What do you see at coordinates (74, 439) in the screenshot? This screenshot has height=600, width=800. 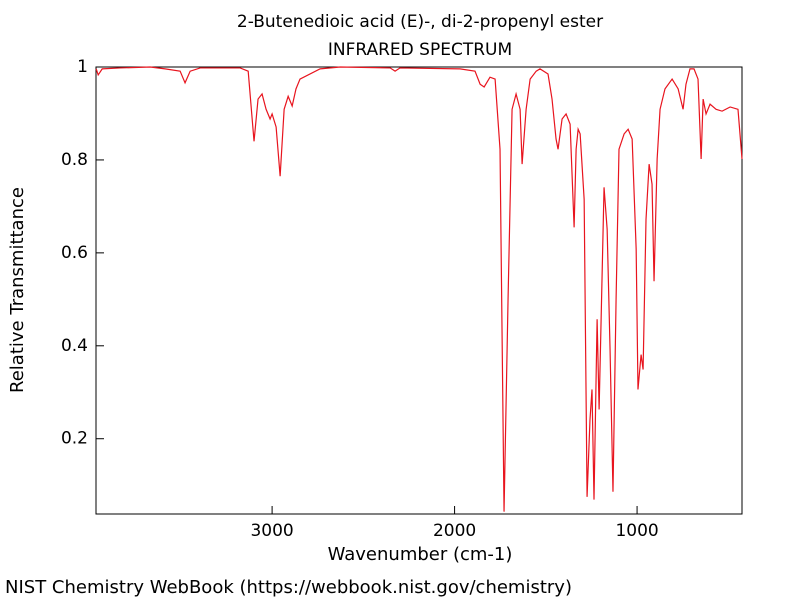 I see `y-tick-label: 0.2` at bounding box center [74, 439].